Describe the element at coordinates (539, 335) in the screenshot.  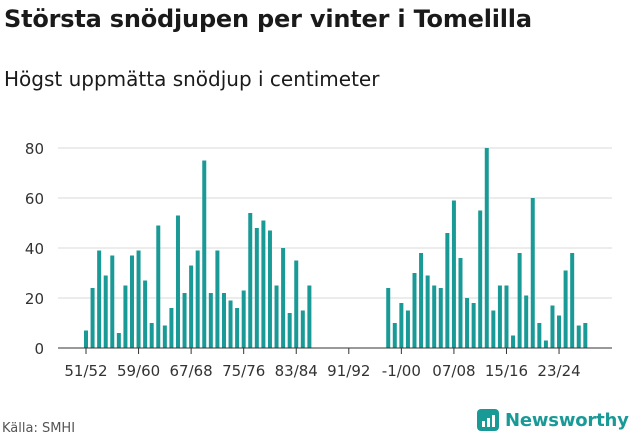
I see `bar-20/21` at that location.